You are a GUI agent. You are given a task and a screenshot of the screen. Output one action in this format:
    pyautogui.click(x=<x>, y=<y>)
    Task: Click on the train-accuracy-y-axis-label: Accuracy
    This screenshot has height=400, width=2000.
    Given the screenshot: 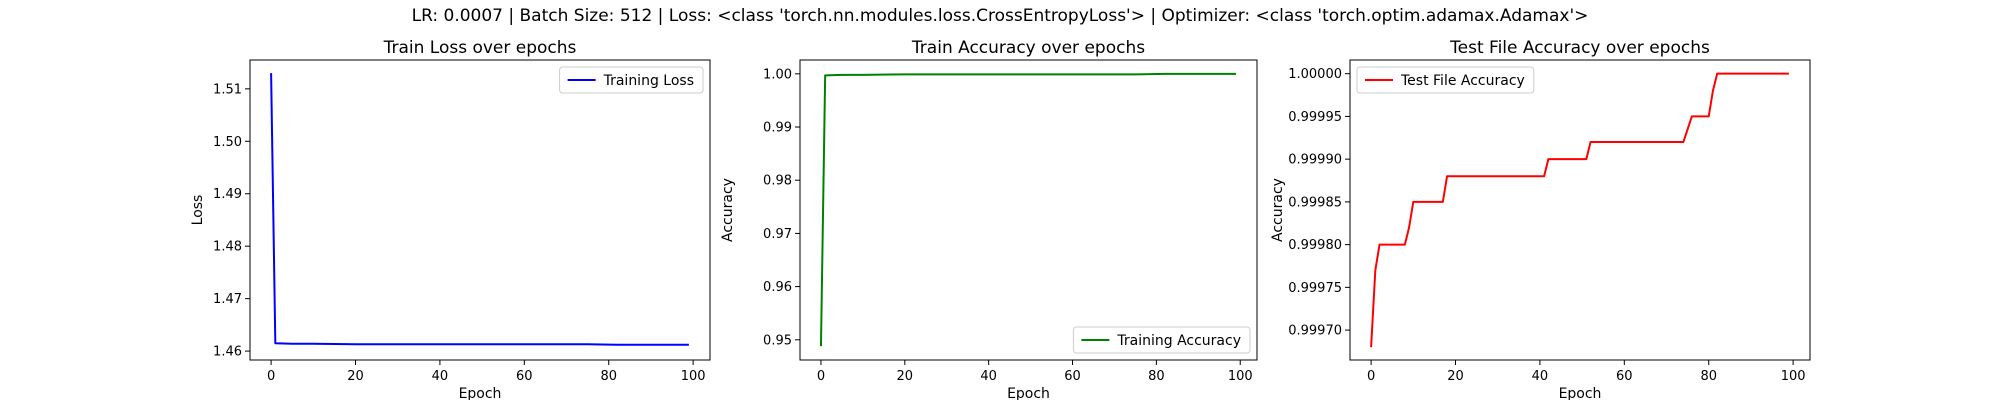 What is the action you would take?
    pyautogui.click(x=728, y=210)
    